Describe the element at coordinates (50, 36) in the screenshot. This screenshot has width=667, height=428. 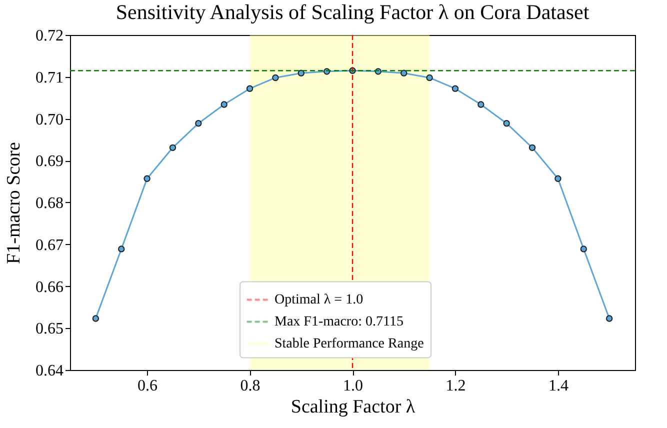
I see `y-tick-label: 0.72` at that location.